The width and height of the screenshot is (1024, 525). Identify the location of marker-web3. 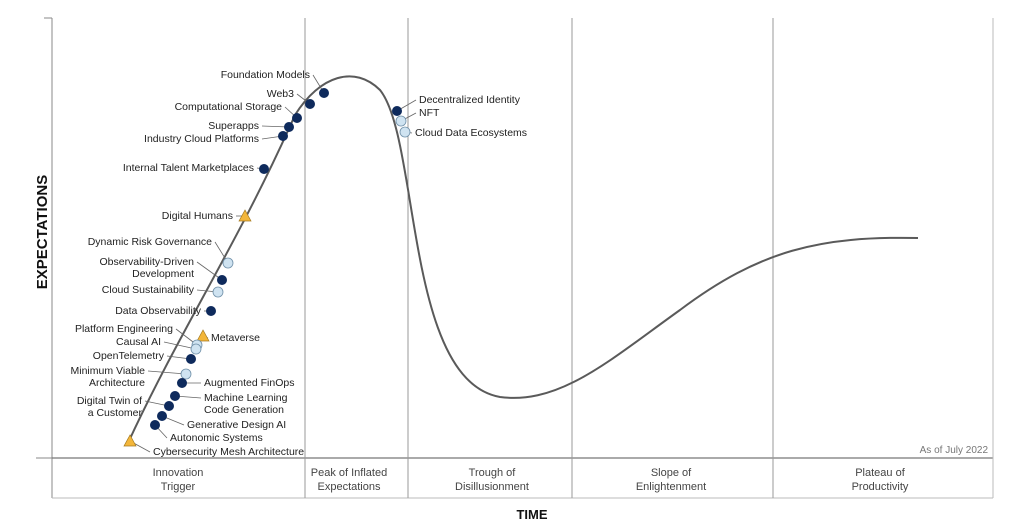
(310, 104).